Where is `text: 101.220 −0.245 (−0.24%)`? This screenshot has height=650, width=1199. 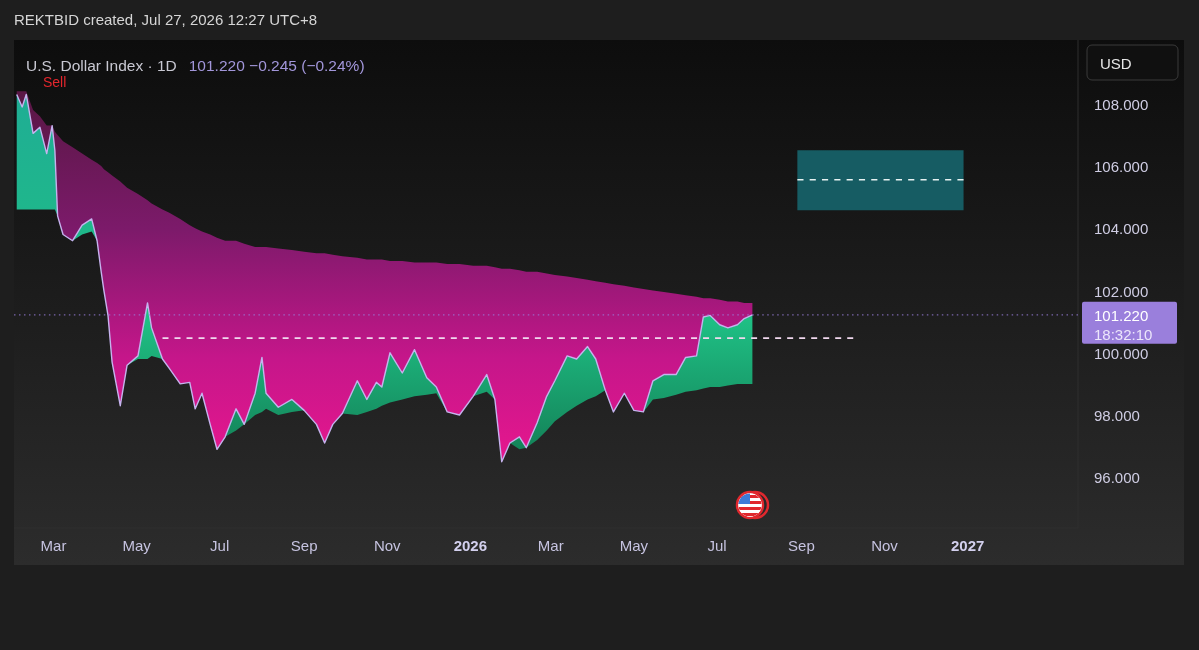 text: 101.220 −0.245 (−0.24%) is located at coordinates (276, 65).